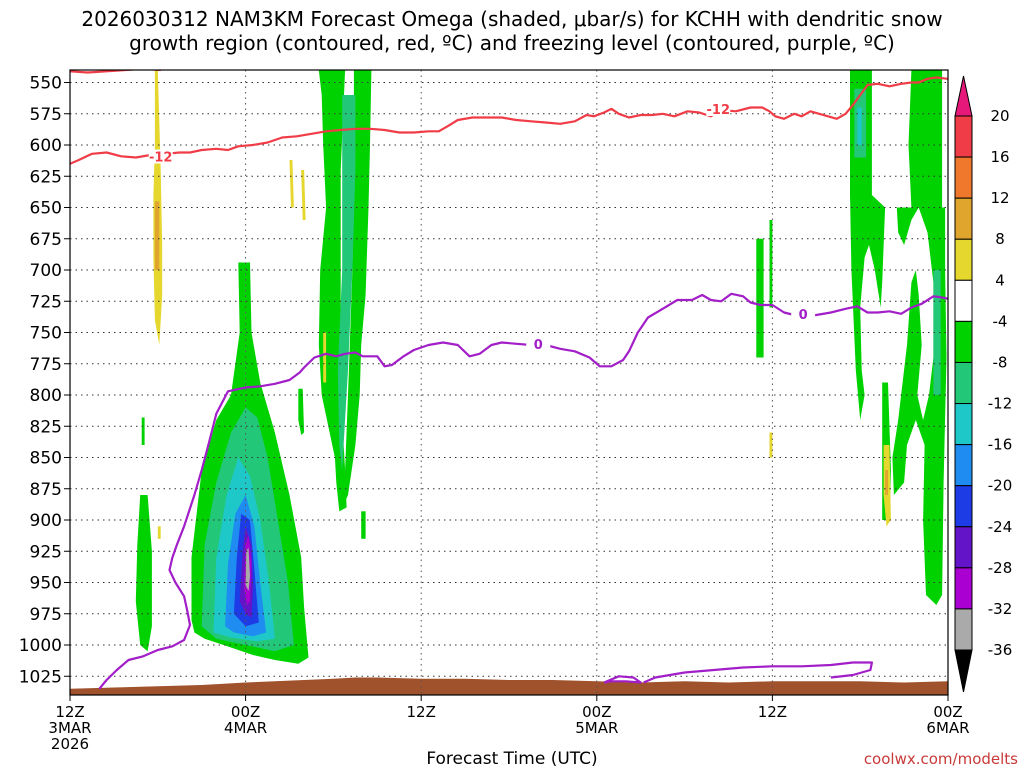  I want to click on x-tick-label-5-1: 6MAR, so click(947, 728).